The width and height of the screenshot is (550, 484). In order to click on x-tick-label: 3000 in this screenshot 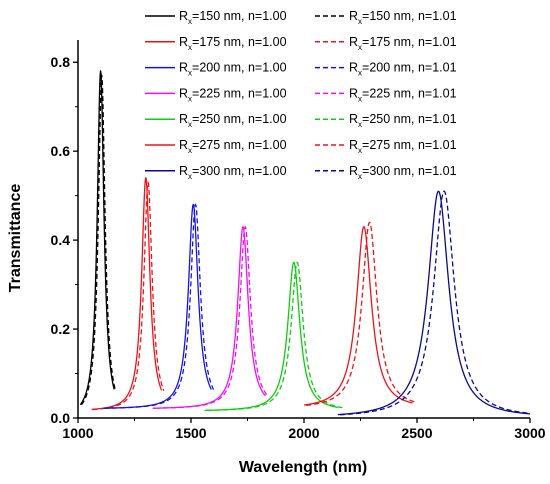, I will do `click(529, 433)`.